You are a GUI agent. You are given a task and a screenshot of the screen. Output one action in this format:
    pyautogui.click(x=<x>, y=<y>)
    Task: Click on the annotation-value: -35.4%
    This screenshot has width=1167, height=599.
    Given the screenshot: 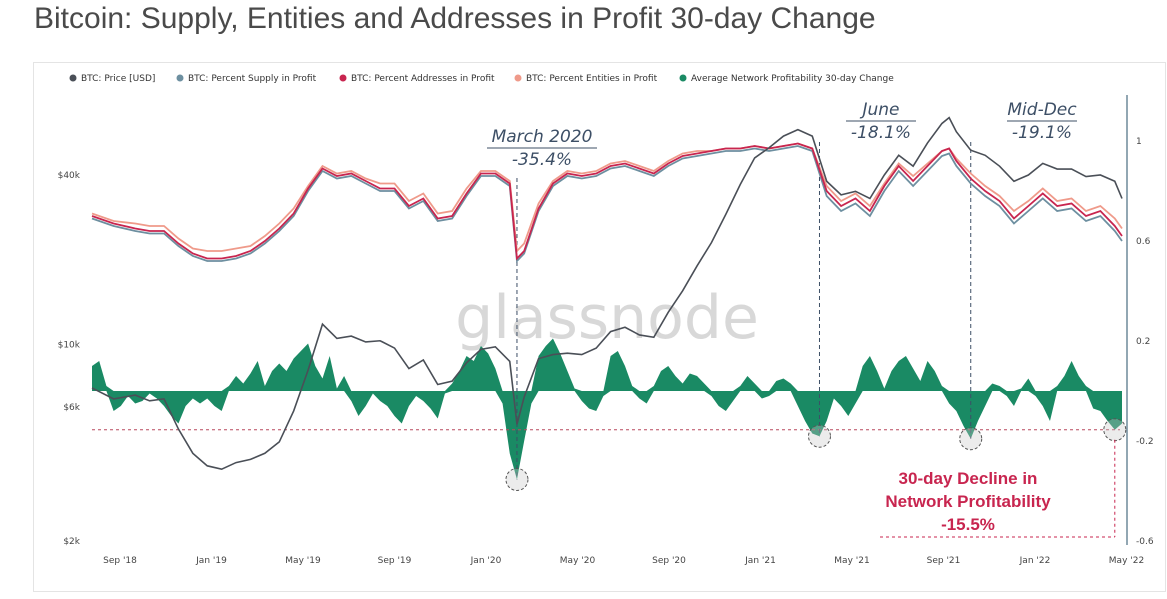 What is the action you would take?
    pyautogui.click(x=542, y=160)
    